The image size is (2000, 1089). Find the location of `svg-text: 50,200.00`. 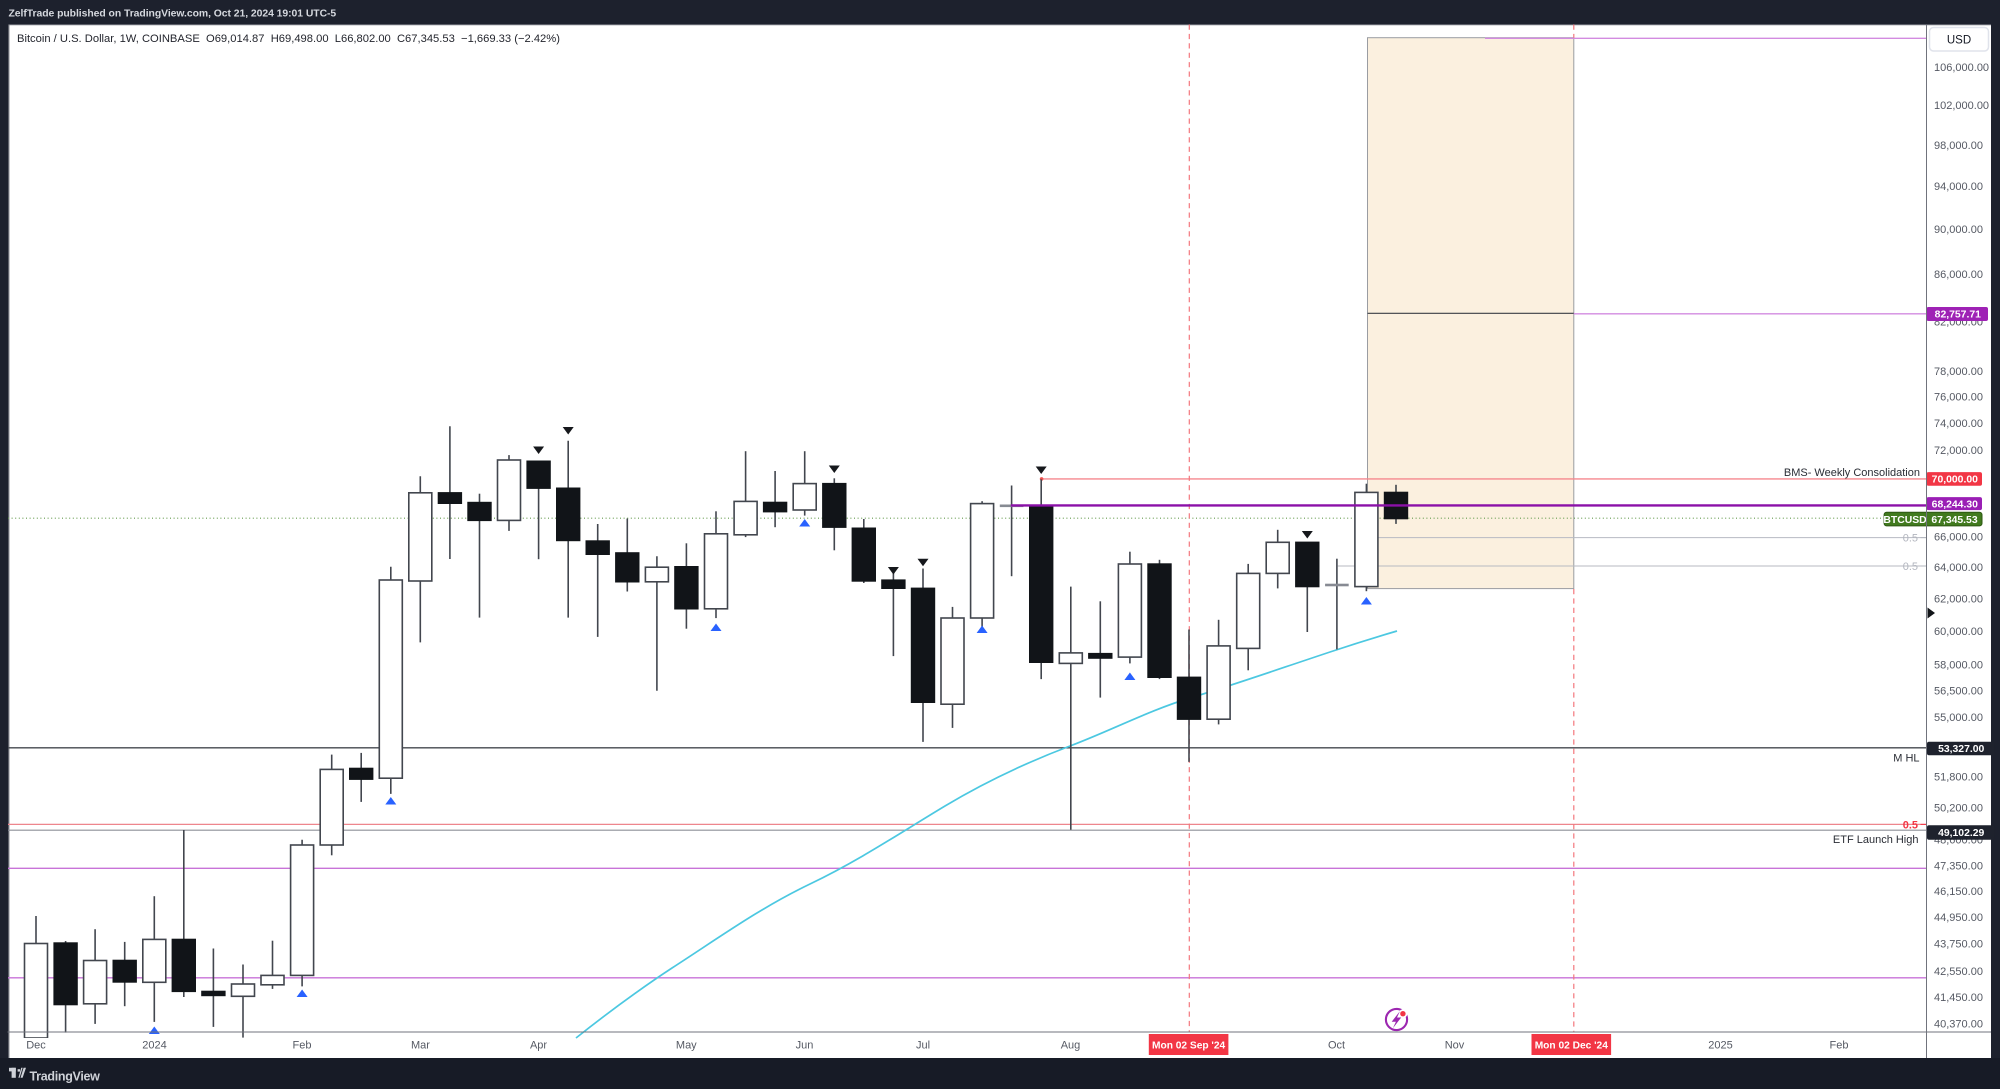

svg-text: 50,200.00 is located at coordinates (1958, 808).